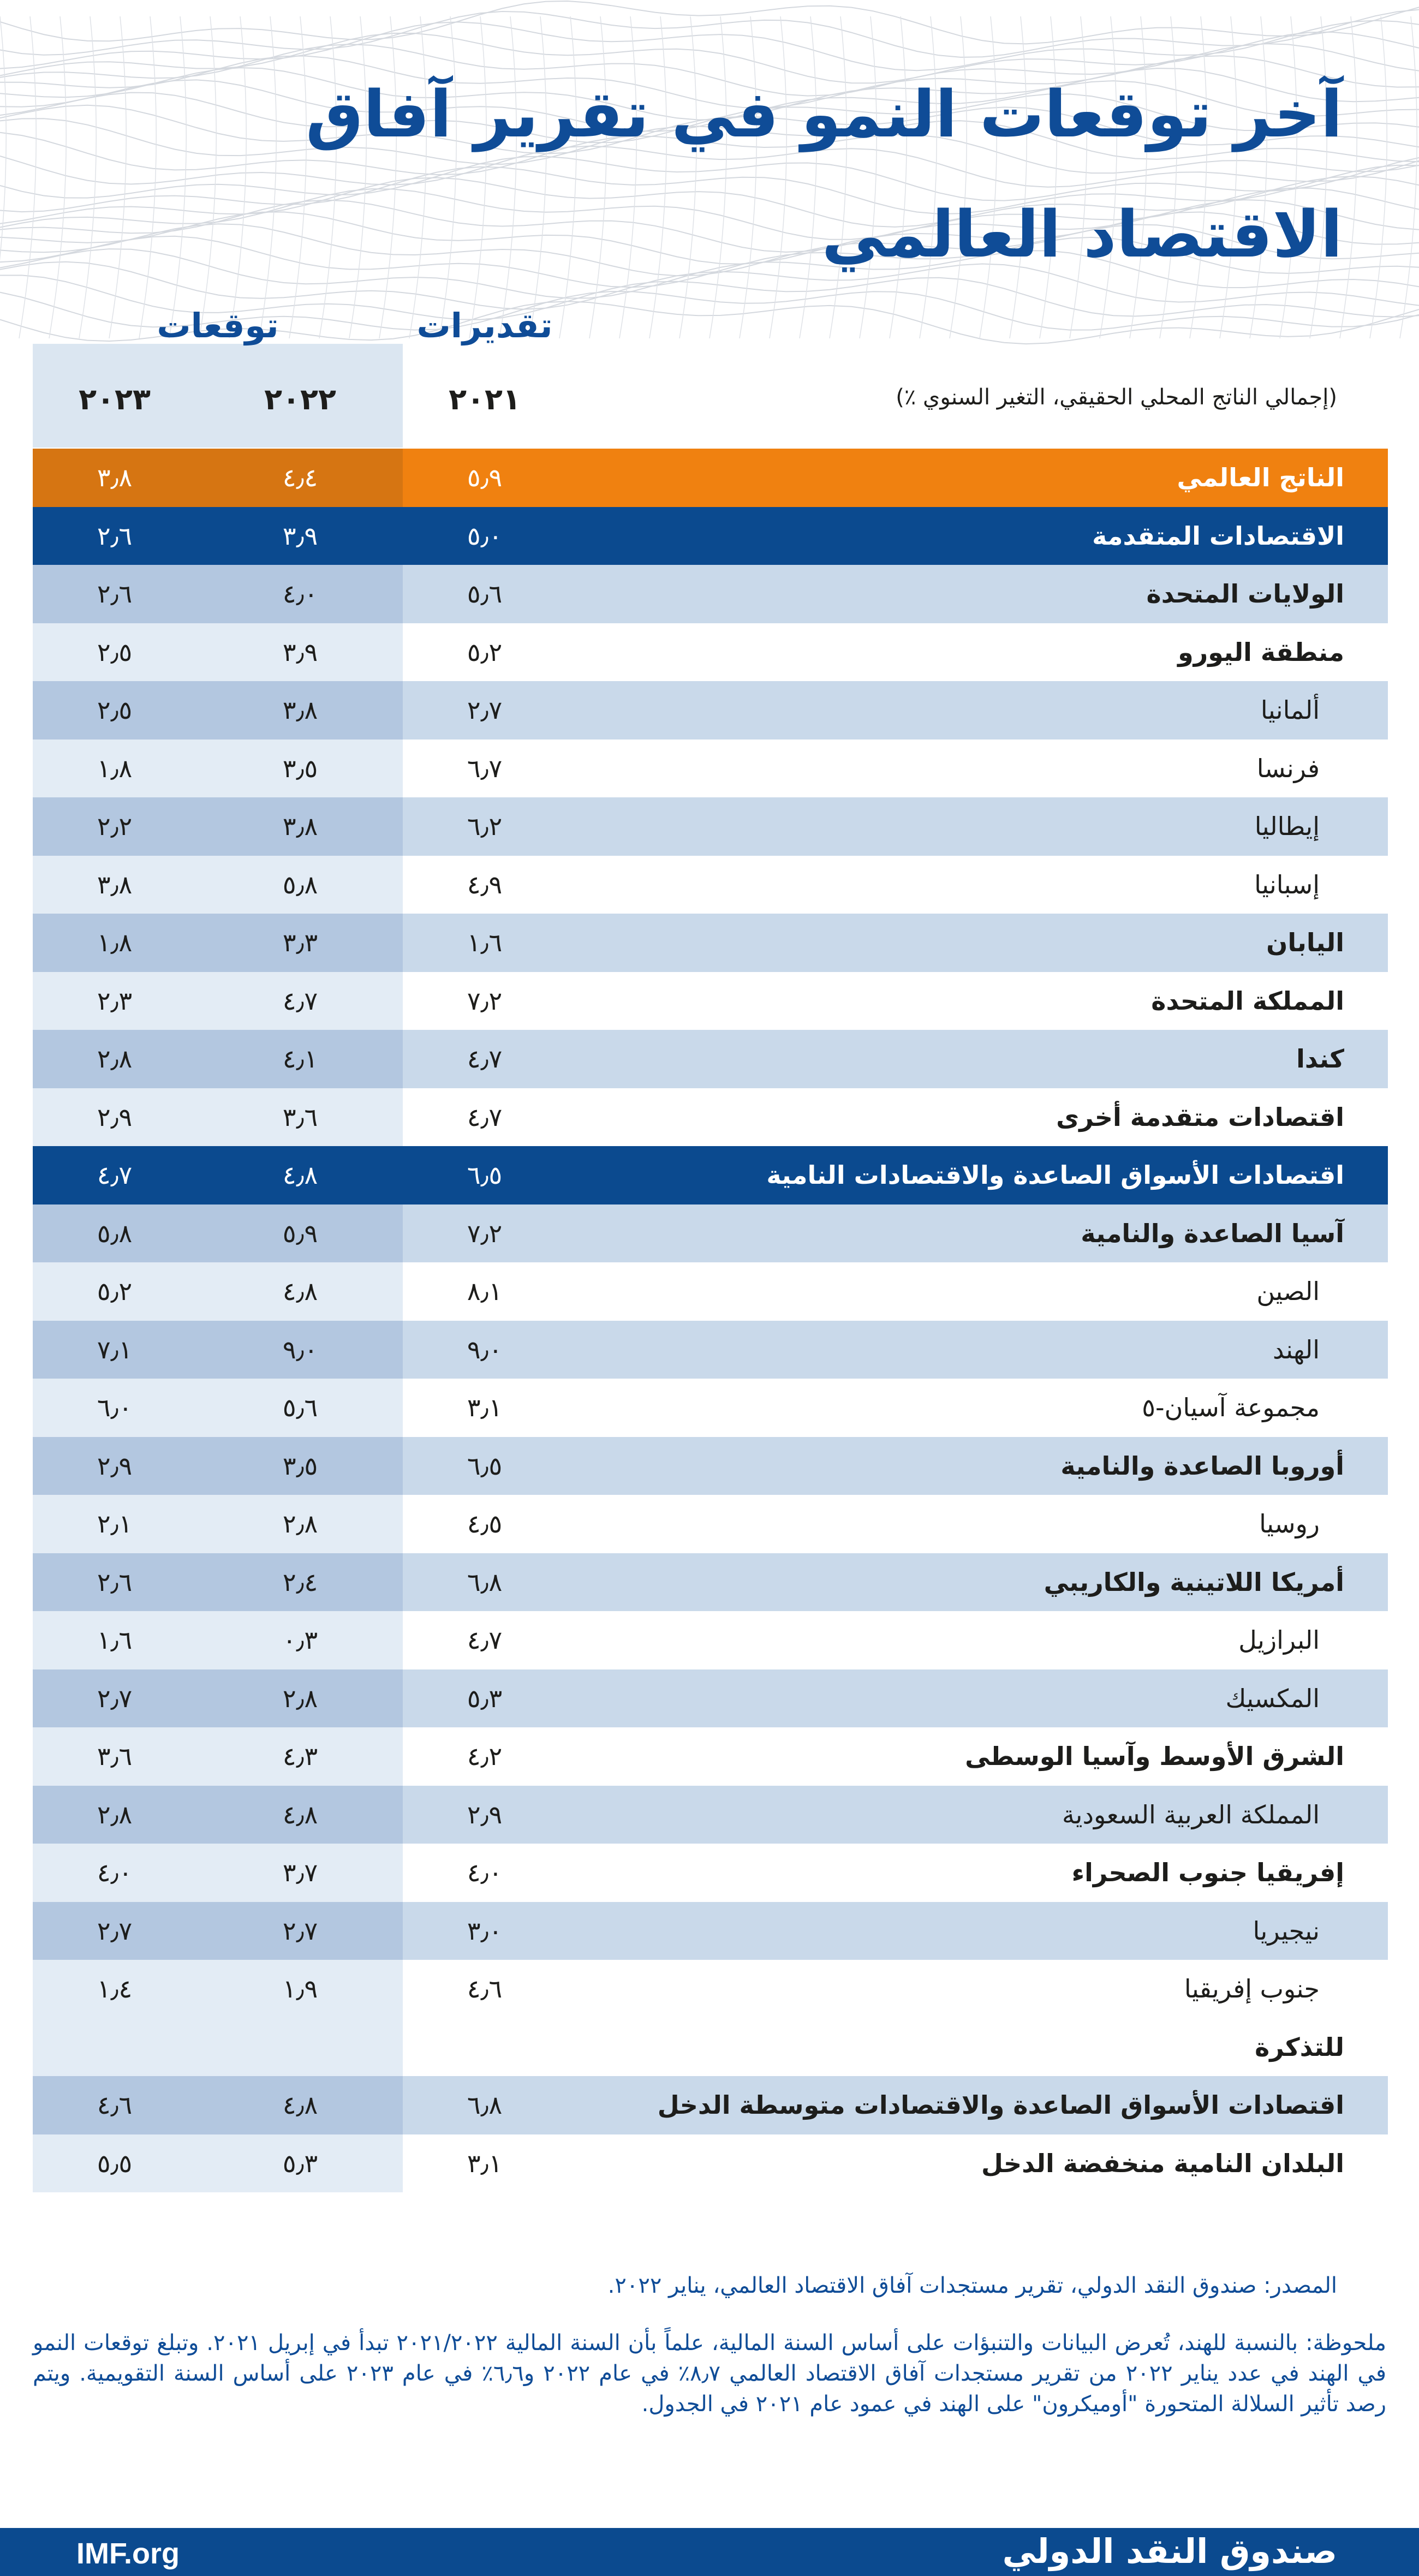 The image size is (1419, 2576). Describe the element at coordinates (485, 1524) in the screenshot. I see `value-2021: ٤٫٥` at that location.